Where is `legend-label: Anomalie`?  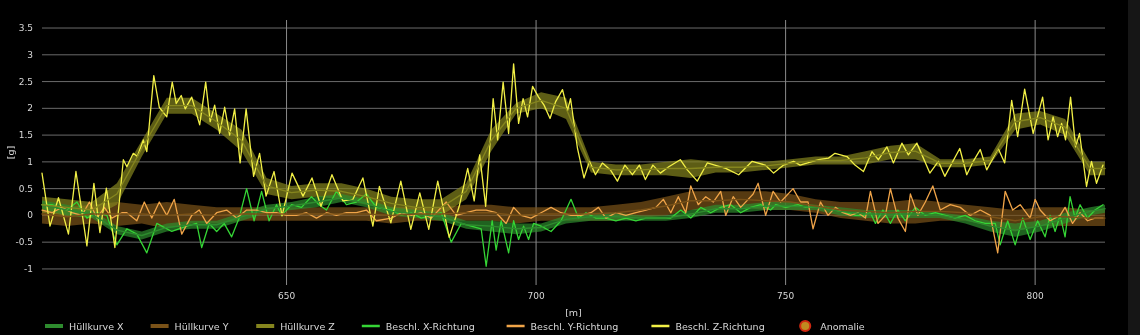 legend-label: Anomalie is located at coordinates (842, 326).